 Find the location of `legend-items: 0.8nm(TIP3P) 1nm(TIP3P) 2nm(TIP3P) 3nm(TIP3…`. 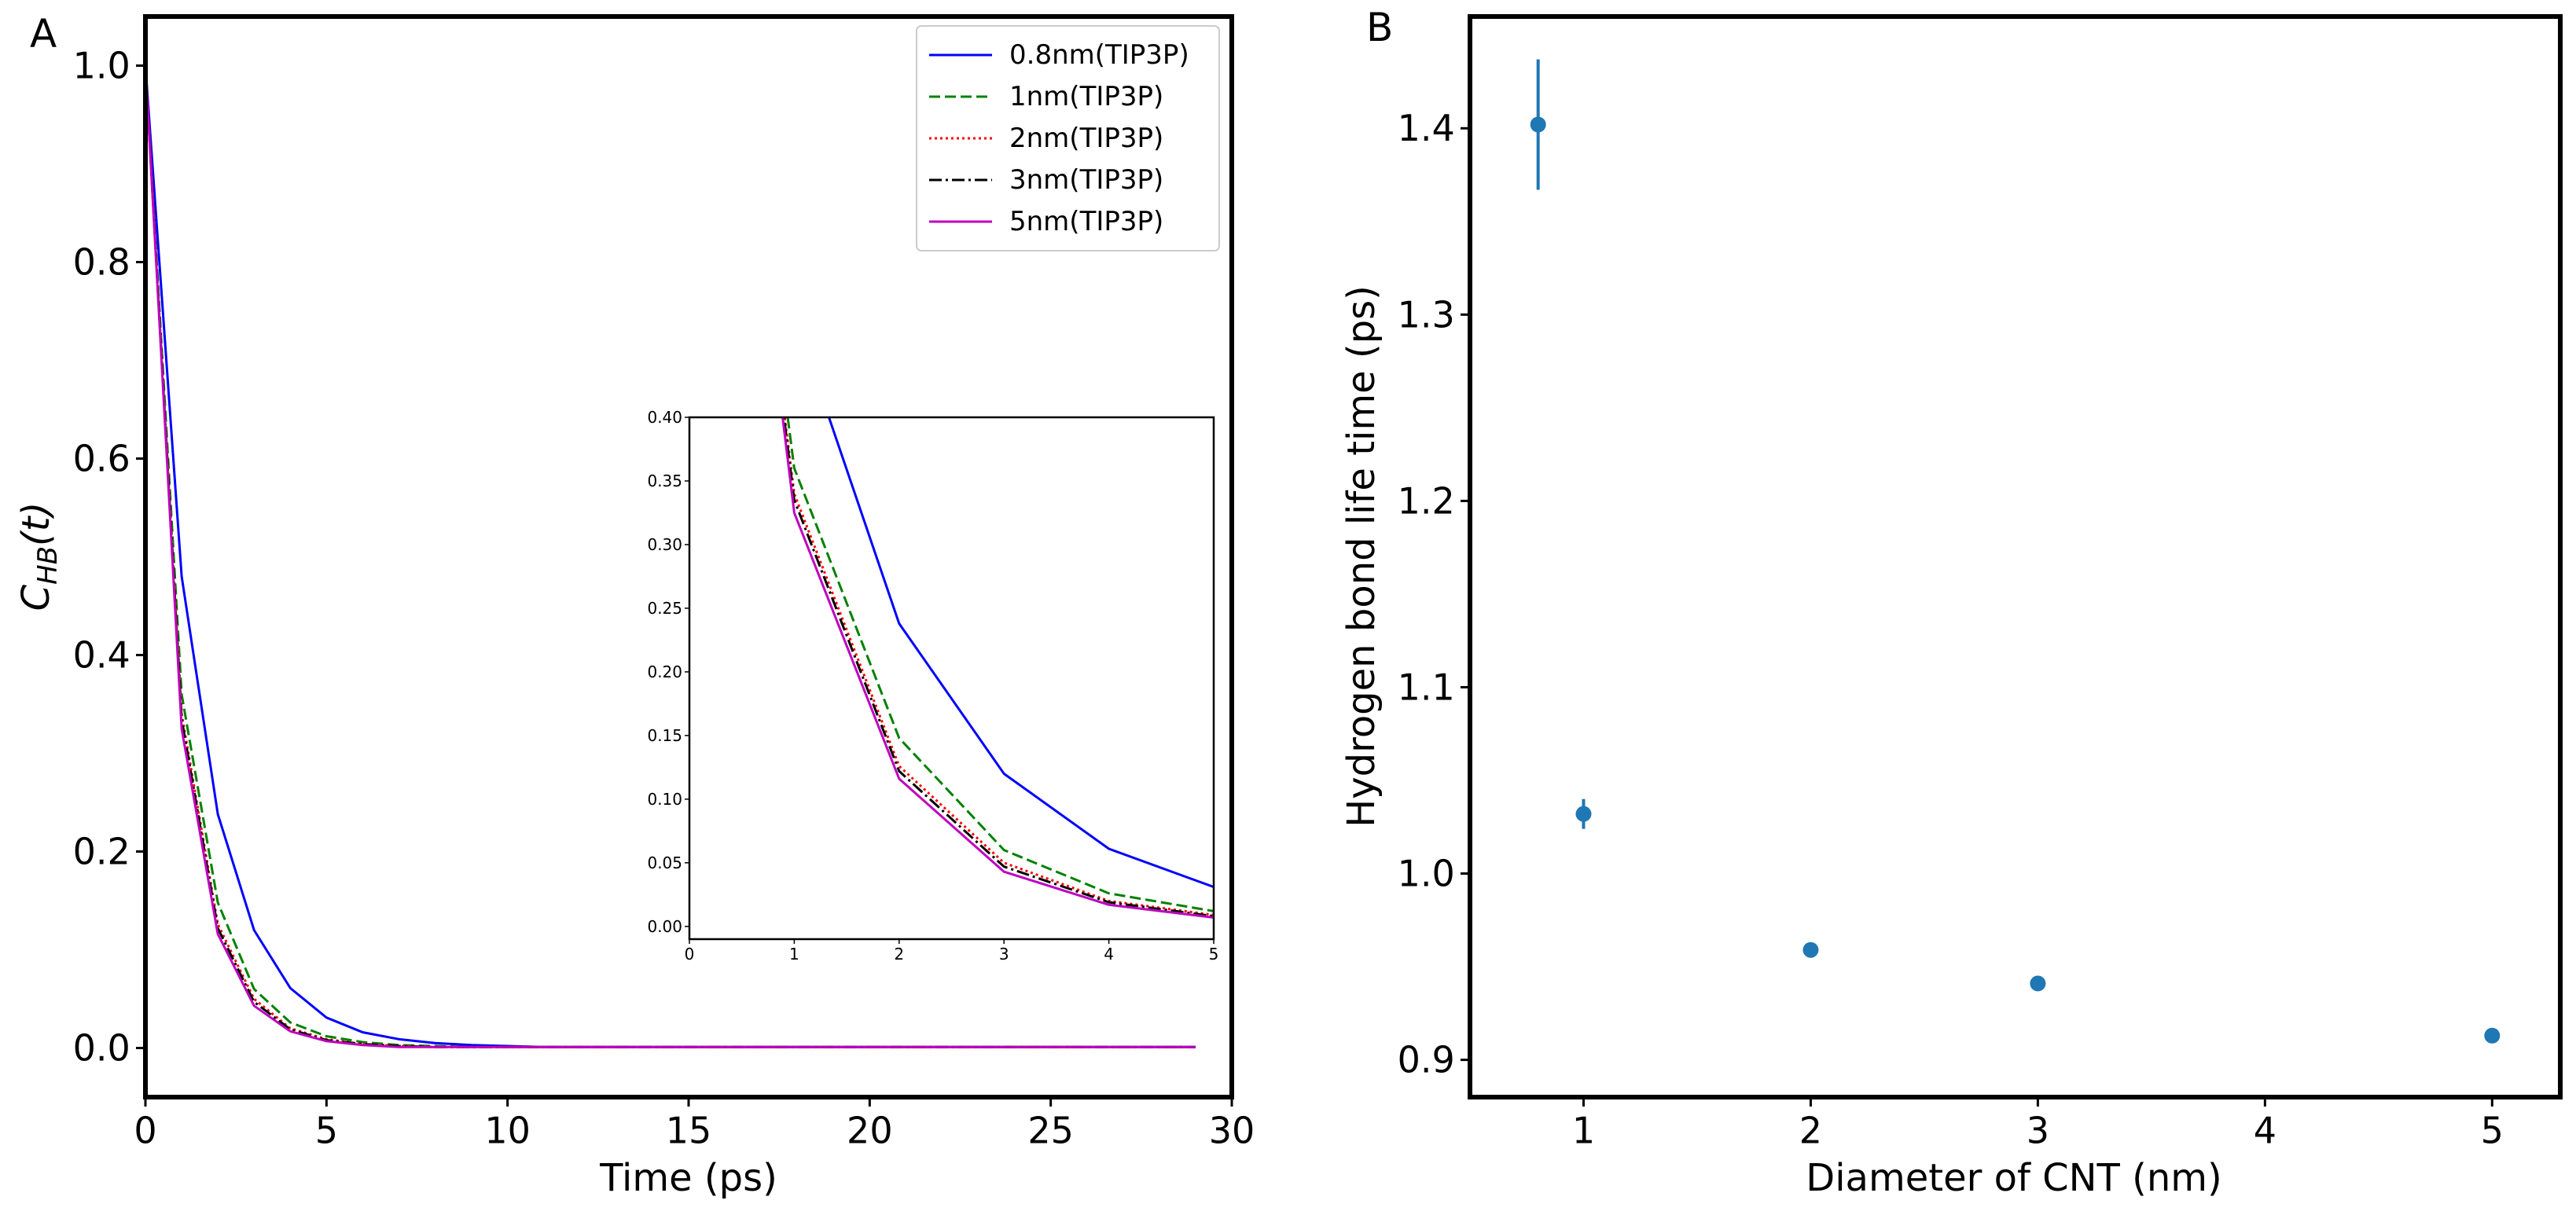

legend-items: 0.8nm(TIP3P) 1nm(TIP3P) 2nm(TIP3P) 3nm(TIP3… is located at coordinates (1059, 138).